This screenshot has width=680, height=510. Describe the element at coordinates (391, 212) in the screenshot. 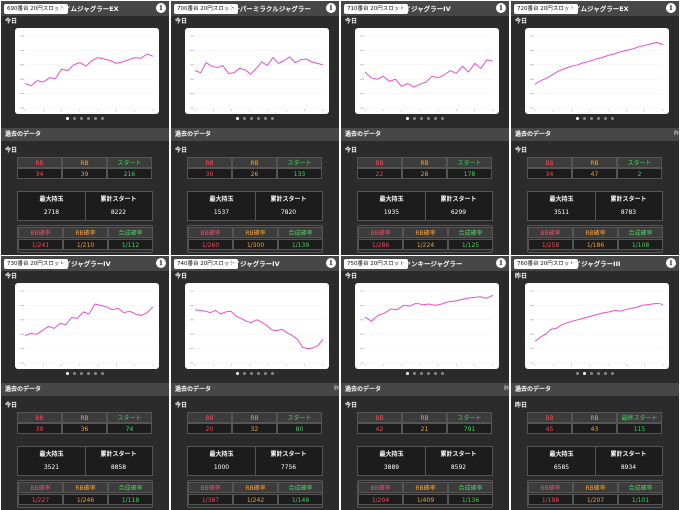

I see `max-balls-value: 1935` at that location.